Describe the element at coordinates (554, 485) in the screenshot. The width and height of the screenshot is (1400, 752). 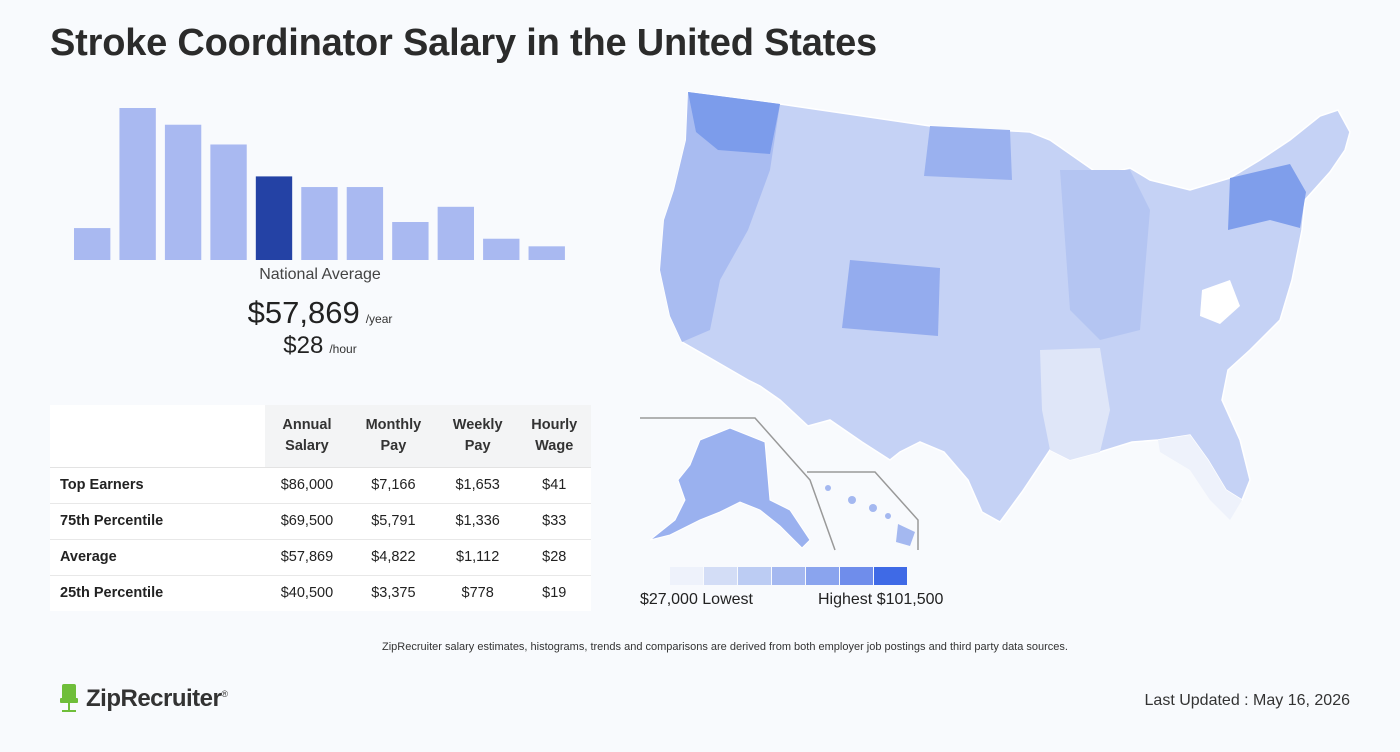
I see `cell-hourly: $41` at that location.